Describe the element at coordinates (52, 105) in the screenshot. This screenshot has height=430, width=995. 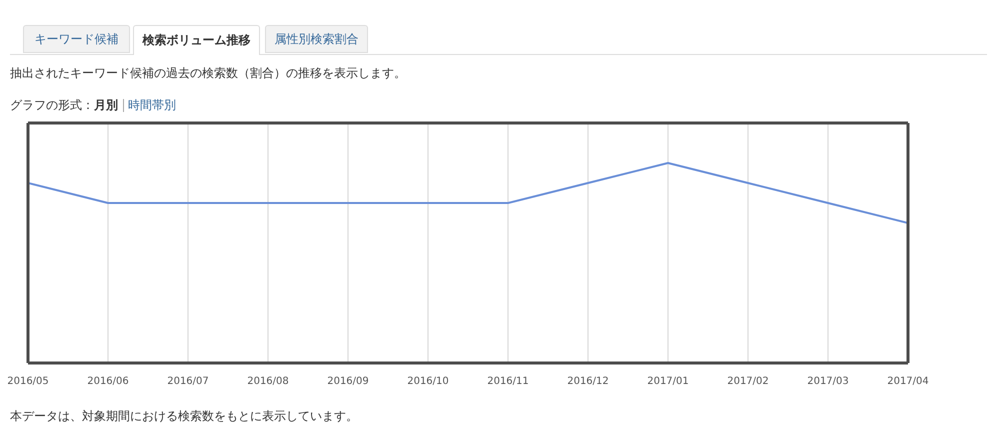
I see `text: グラフの形式：` at that location.